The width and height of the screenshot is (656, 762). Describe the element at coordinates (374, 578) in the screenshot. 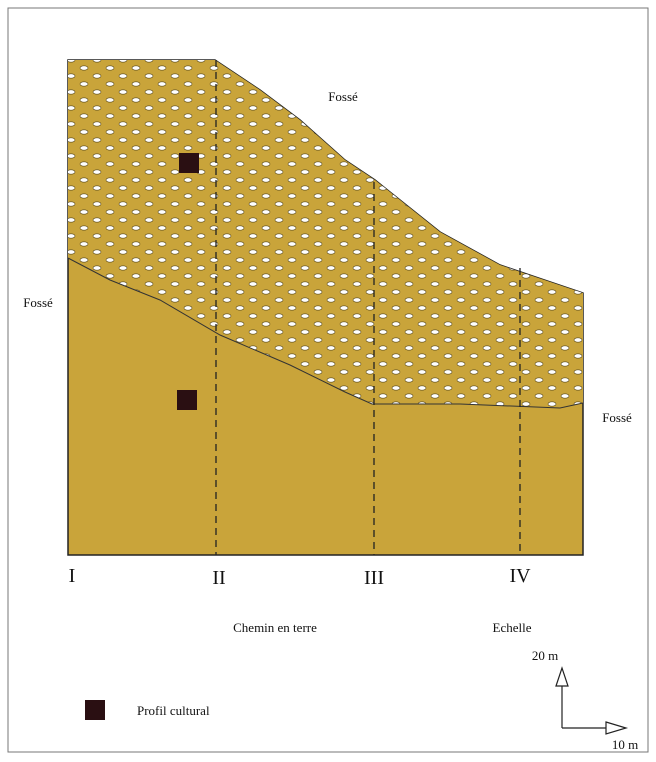

I see `profile-label: III` at that location.